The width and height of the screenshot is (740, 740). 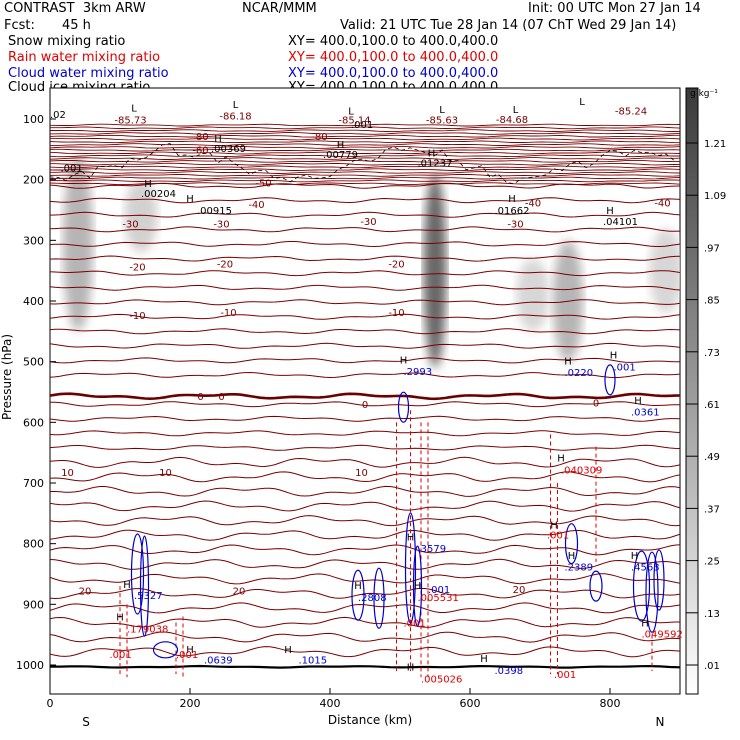 What do you see at coordinates (330, 703) in the screenshot?
I see `x-tick-label: 400` at bounding box center [330, 703].